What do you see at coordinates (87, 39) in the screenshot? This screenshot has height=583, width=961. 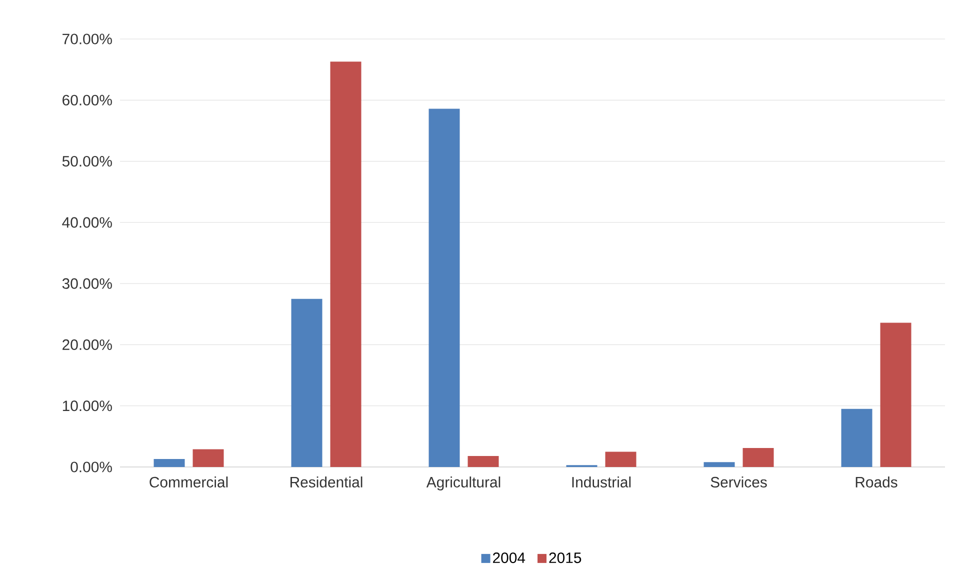 I see `y-tick-label: 70.00%` at bounding box center [87, 39].